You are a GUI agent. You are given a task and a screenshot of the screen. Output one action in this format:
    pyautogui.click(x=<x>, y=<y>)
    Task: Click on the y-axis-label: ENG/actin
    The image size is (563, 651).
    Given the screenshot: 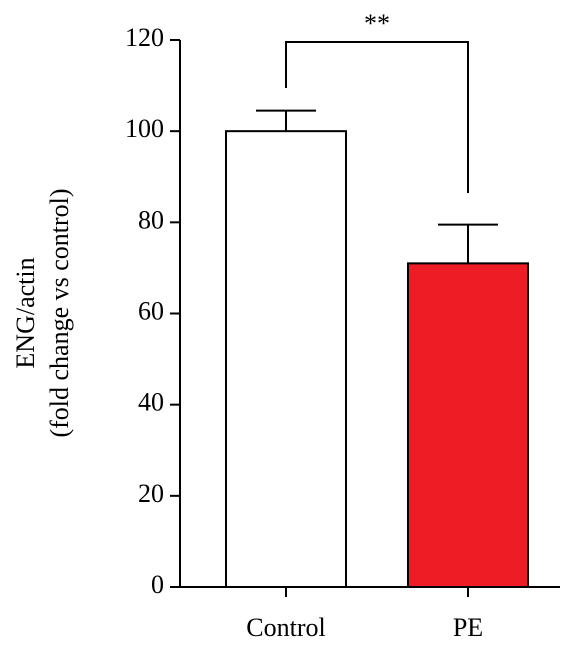 What is the action you would take?
    pyautogui.click(x=25, y=312)
    